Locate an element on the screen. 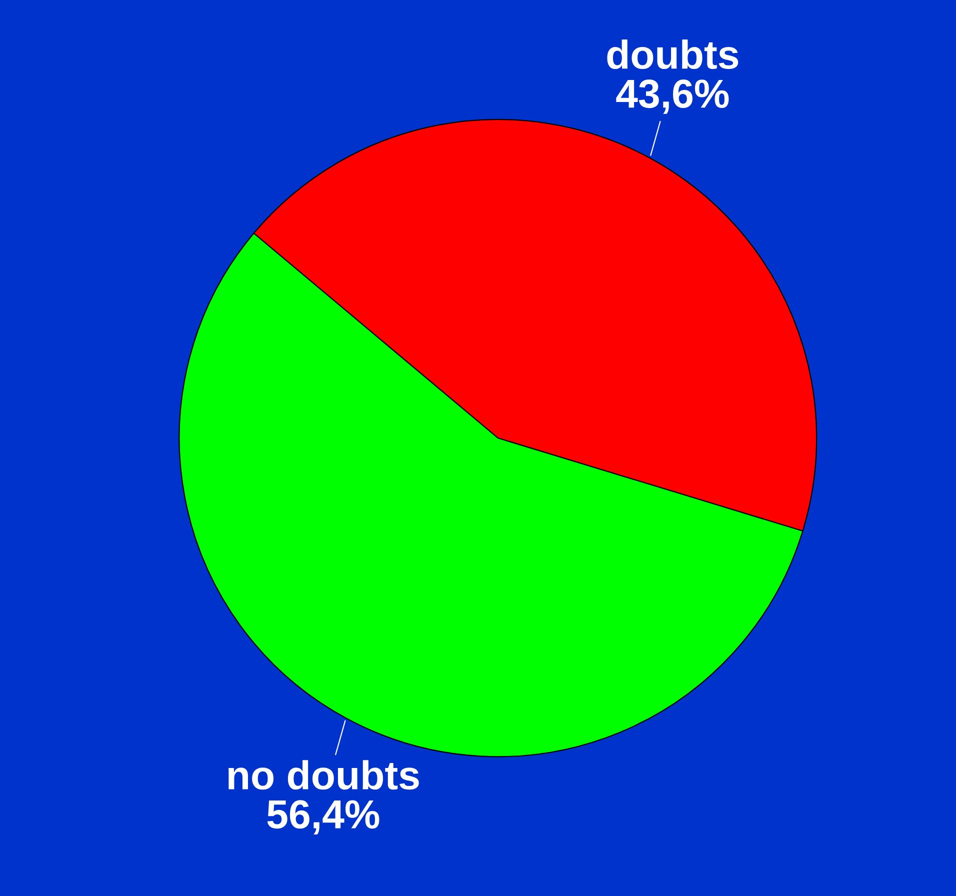 Image resolution: width=956 pixels, height=896 pixels. slice-label: no doubts is located at coordinates (323, 775).